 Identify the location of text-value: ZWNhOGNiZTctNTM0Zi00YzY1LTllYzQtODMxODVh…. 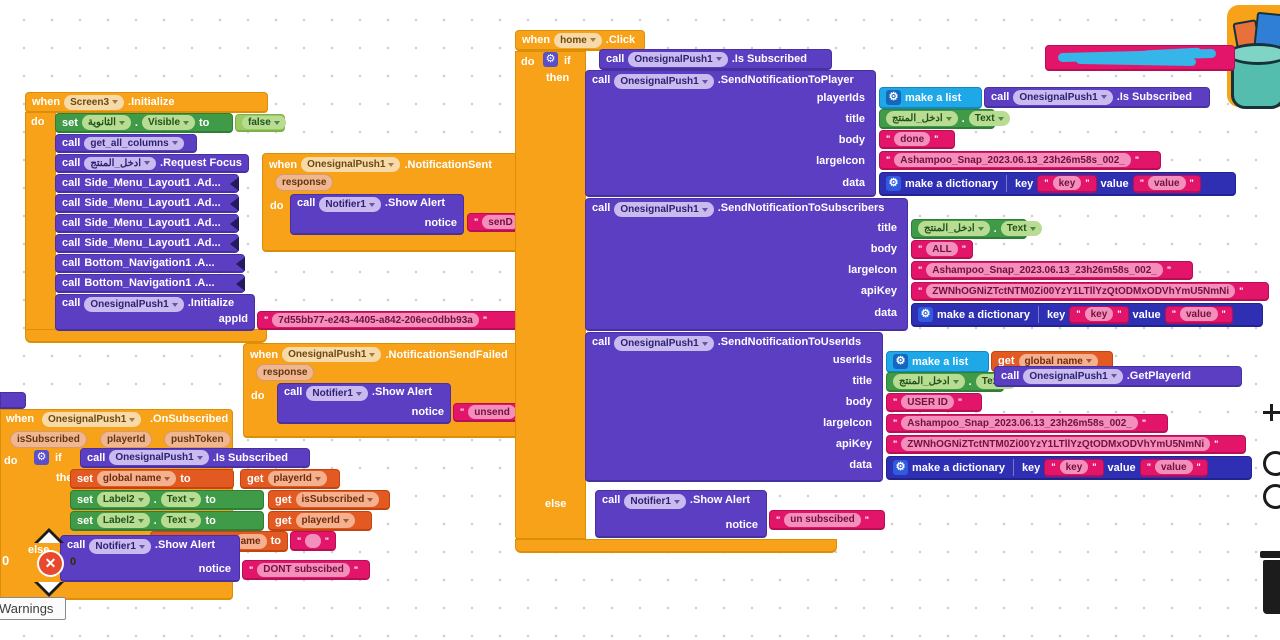
(1056, 444).